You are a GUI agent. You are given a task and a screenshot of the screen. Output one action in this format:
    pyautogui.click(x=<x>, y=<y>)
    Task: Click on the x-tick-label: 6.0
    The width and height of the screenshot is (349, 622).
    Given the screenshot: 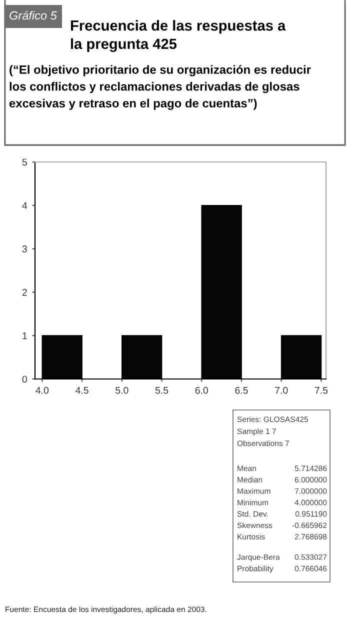 What is the action you would take?
    pyautogui.click(x=201, y=390)
    